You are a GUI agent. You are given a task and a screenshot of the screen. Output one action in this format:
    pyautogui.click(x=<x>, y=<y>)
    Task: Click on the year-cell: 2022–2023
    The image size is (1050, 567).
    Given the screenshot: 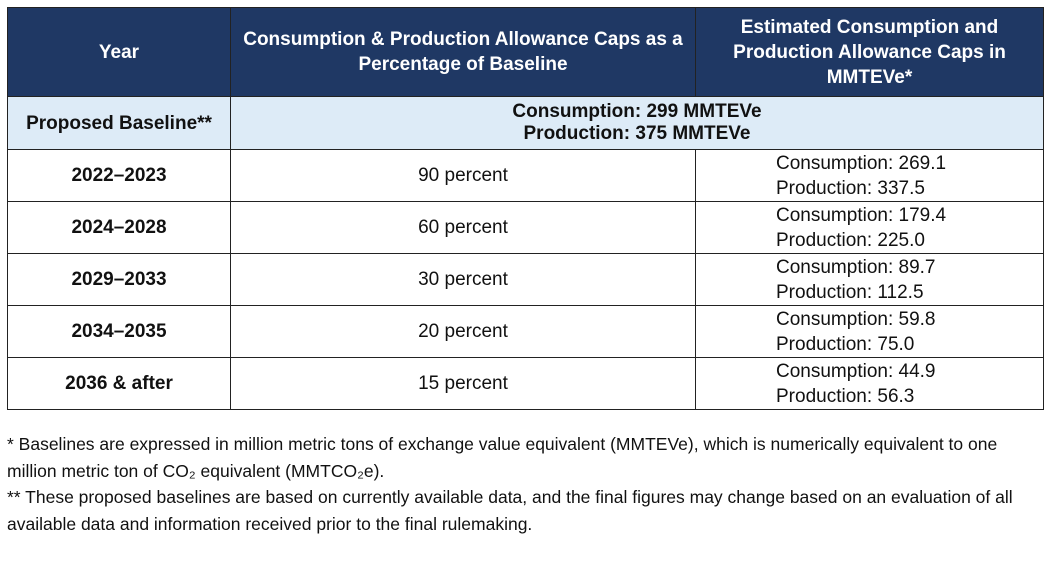 What is the action you would take?
    pyautogui.click(x=119, y=175)
    